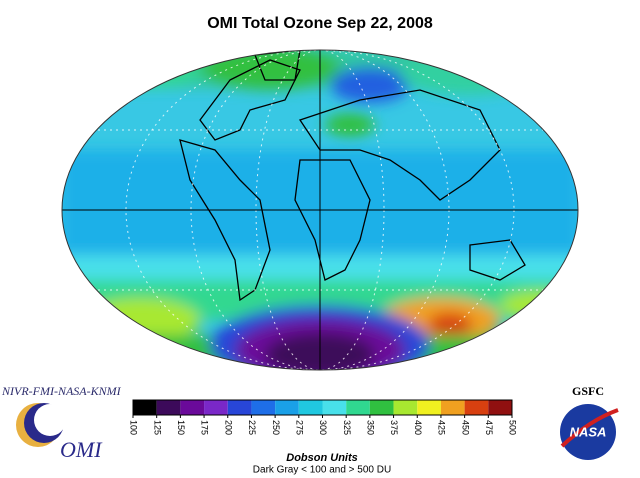 Image resolution: width=640 pixels, height=478 pixels. What do you see at coordinates (228, 427) in the screenshot?
I see `tick-label: 200` at bounding box center [228, 427].